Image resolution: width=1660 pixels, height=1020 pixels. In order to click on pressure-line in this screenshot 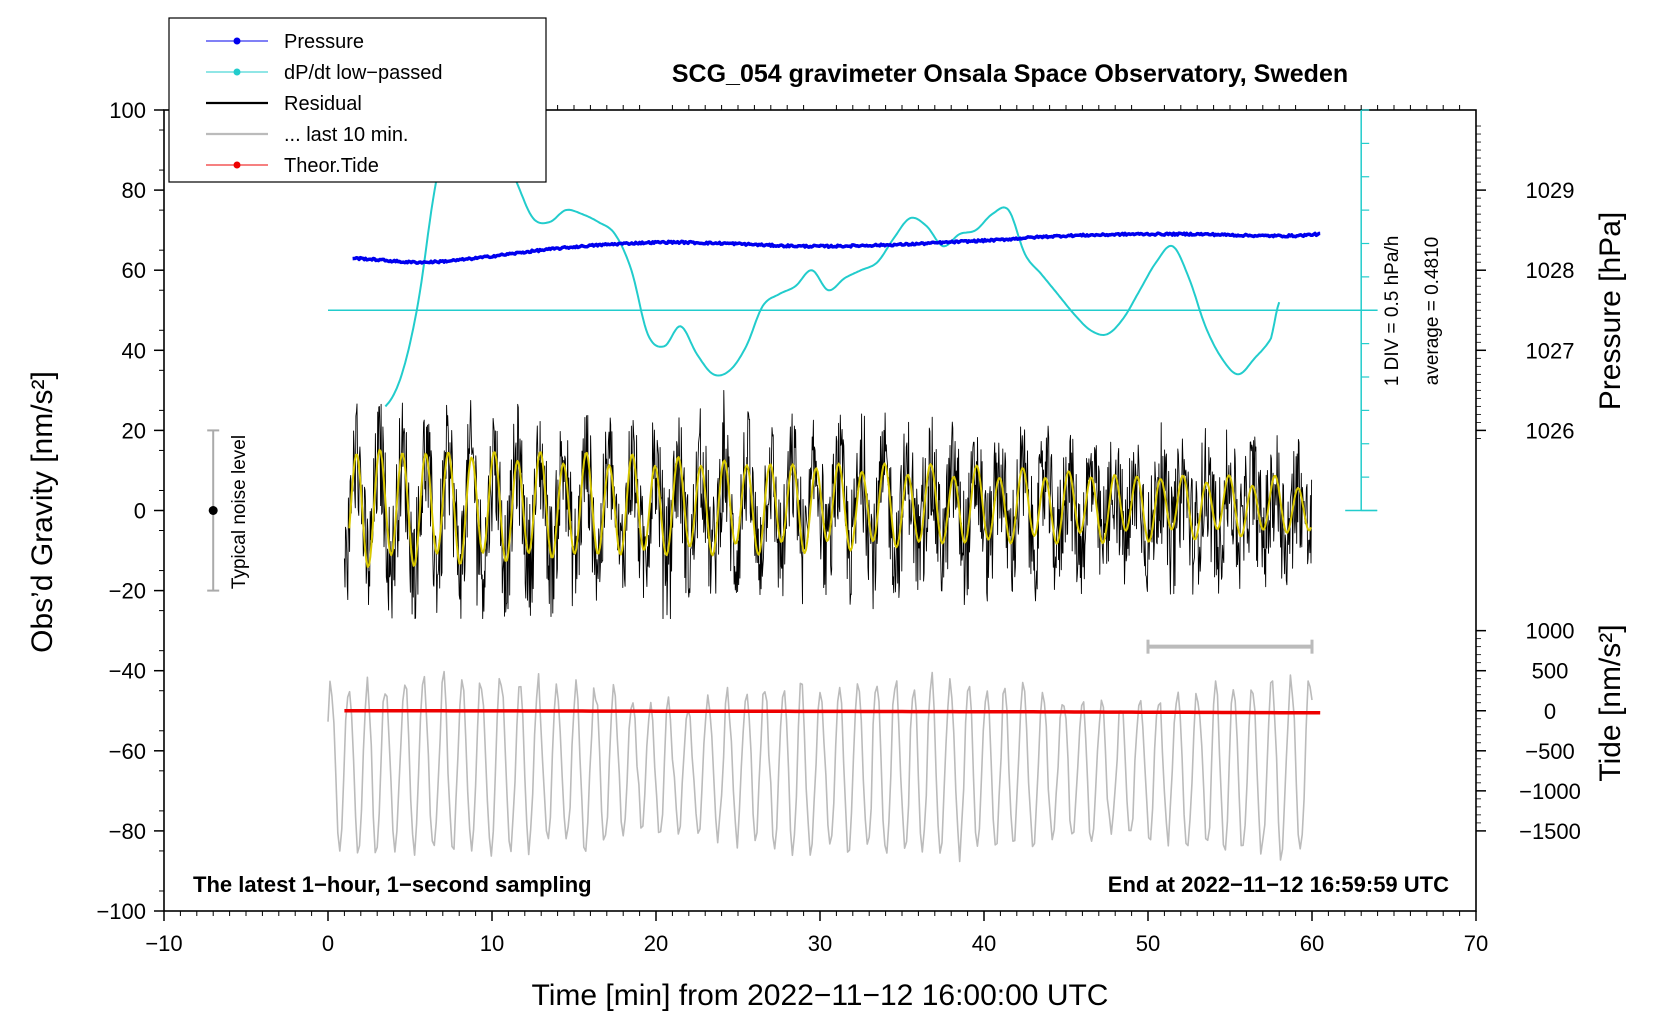, I will do `click(836, 248)`.